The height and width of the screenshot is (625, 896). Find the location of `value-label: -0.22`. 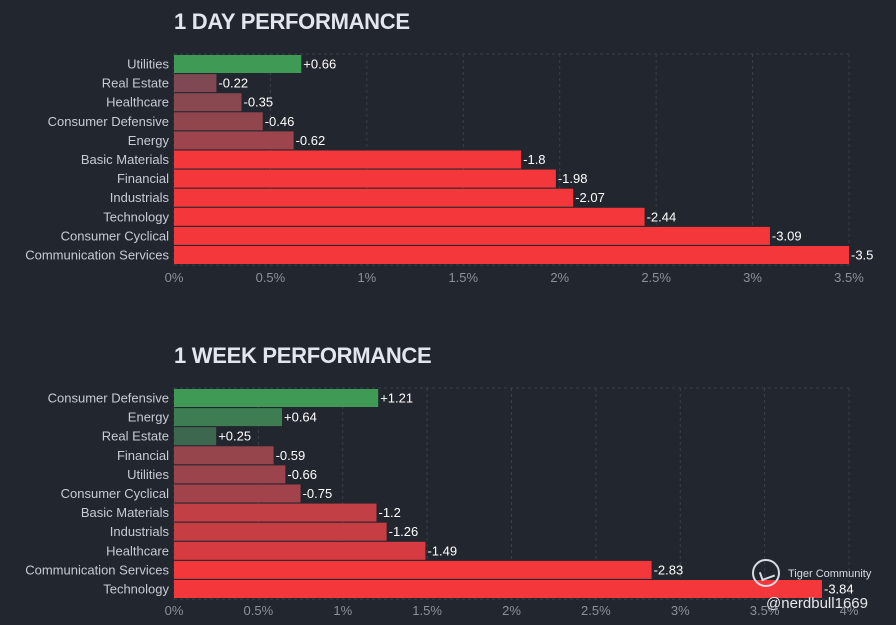

value-label: -0.22 is located at coordinates (233, 83).